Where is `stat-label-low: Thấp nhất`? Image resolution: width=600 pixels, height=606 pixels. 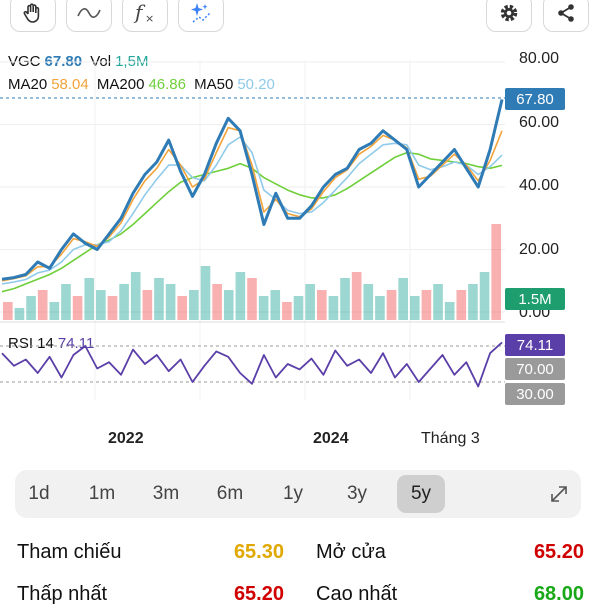 stat-label-low: Thấp nhất is located at coordinates (62, 594).